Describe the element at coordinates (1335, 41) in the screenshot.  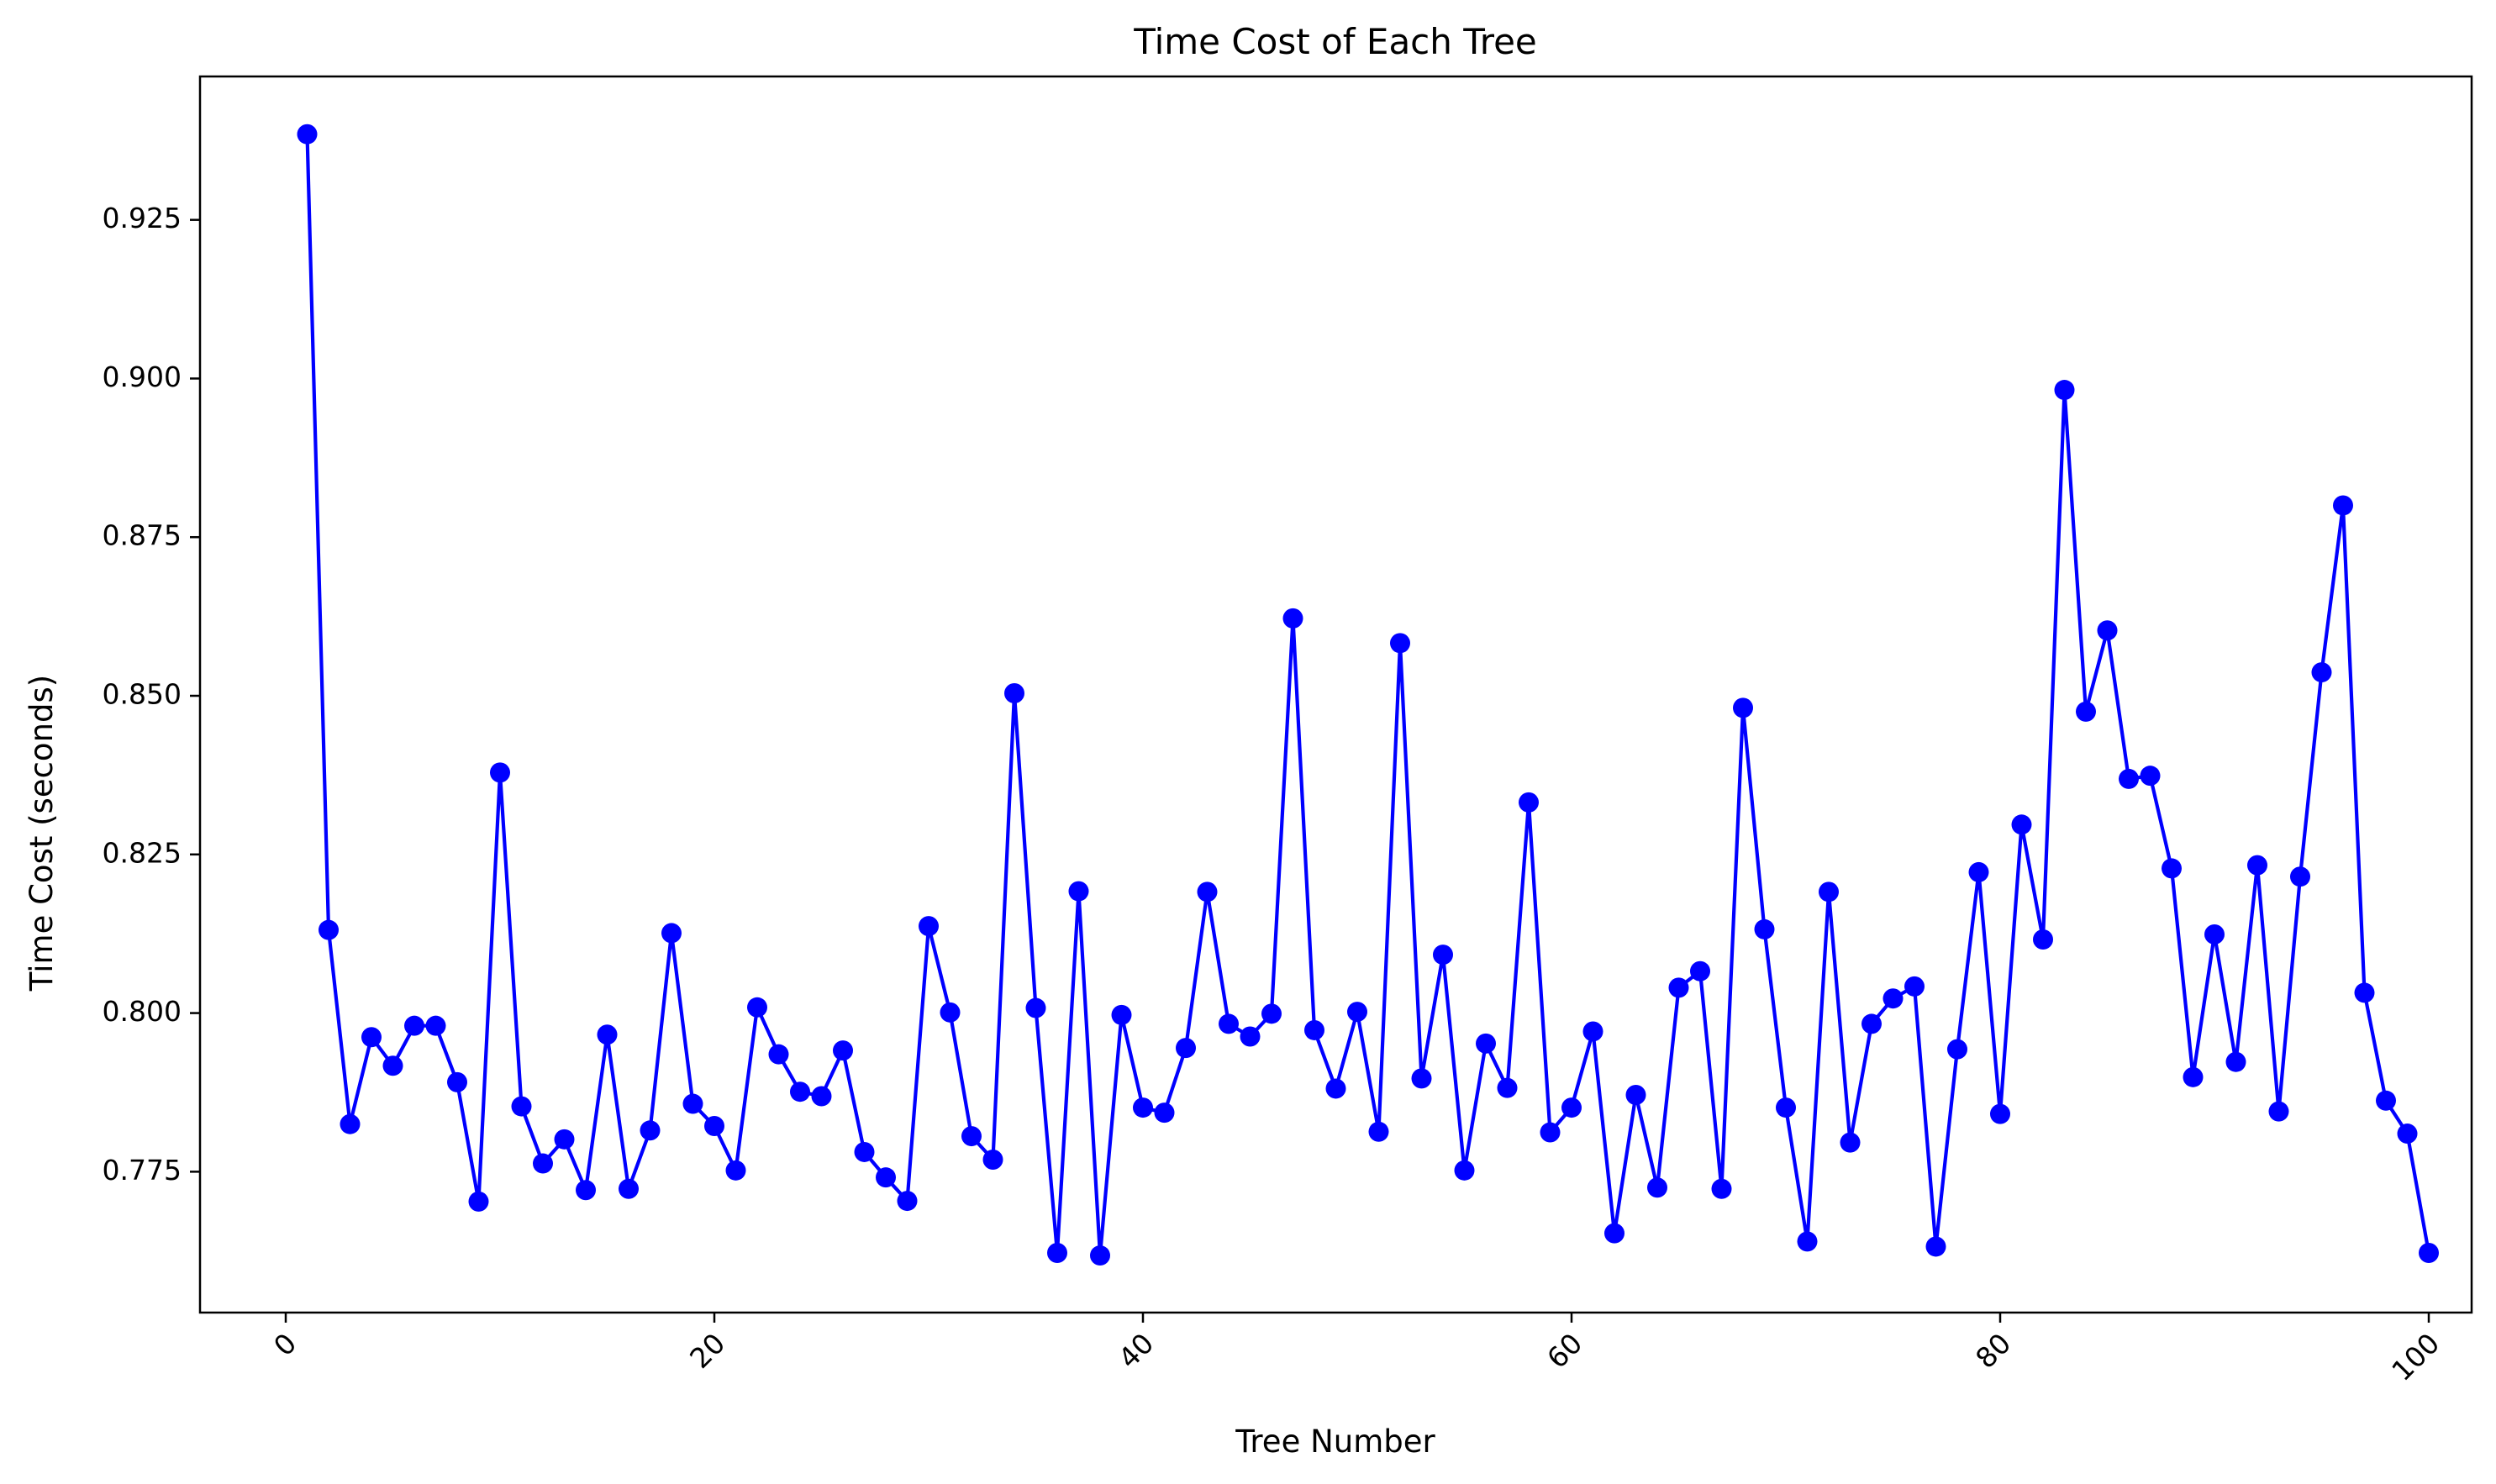
I see `chart-title: Time Cost of Each Tree` at that location.